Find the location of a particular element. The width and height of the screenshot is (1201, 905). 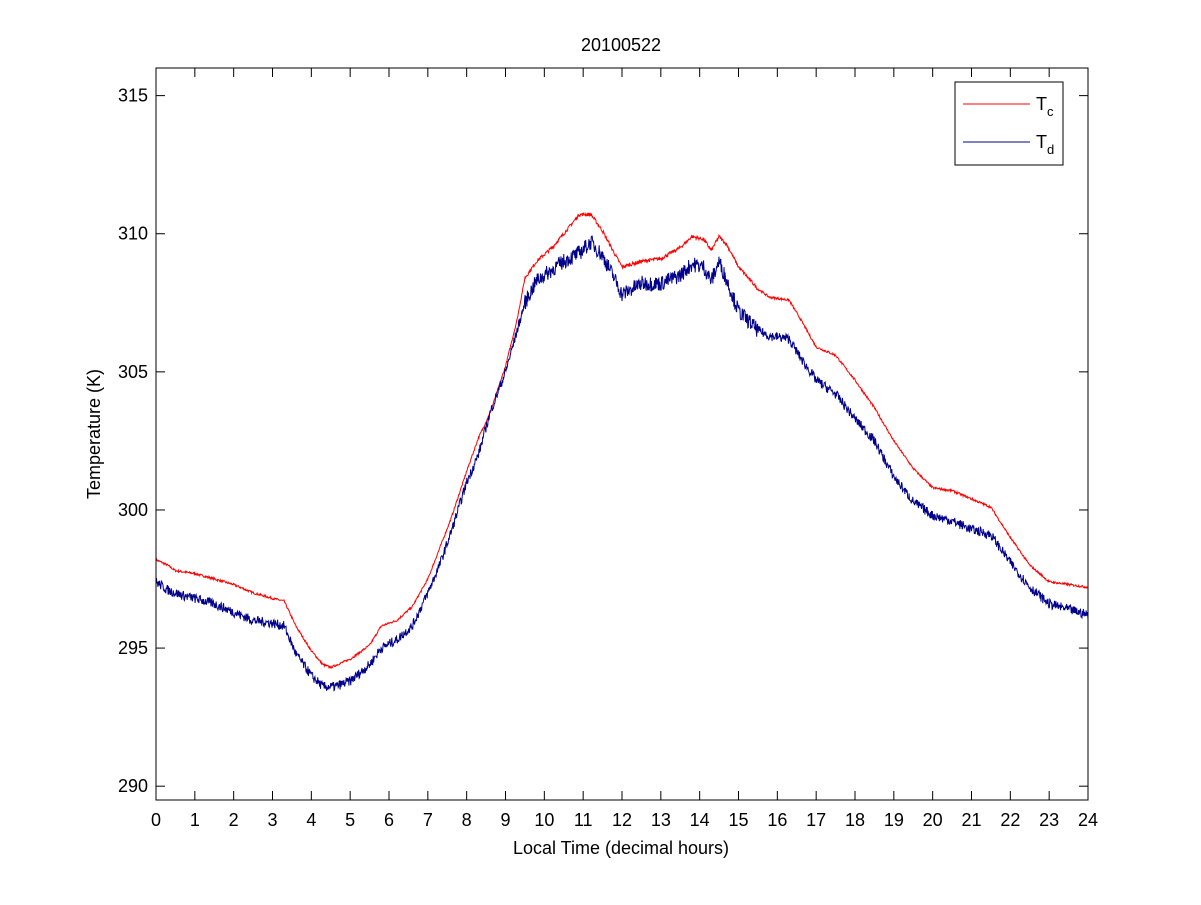

y-tick-label: 305 is located at coordinates (133, 372).